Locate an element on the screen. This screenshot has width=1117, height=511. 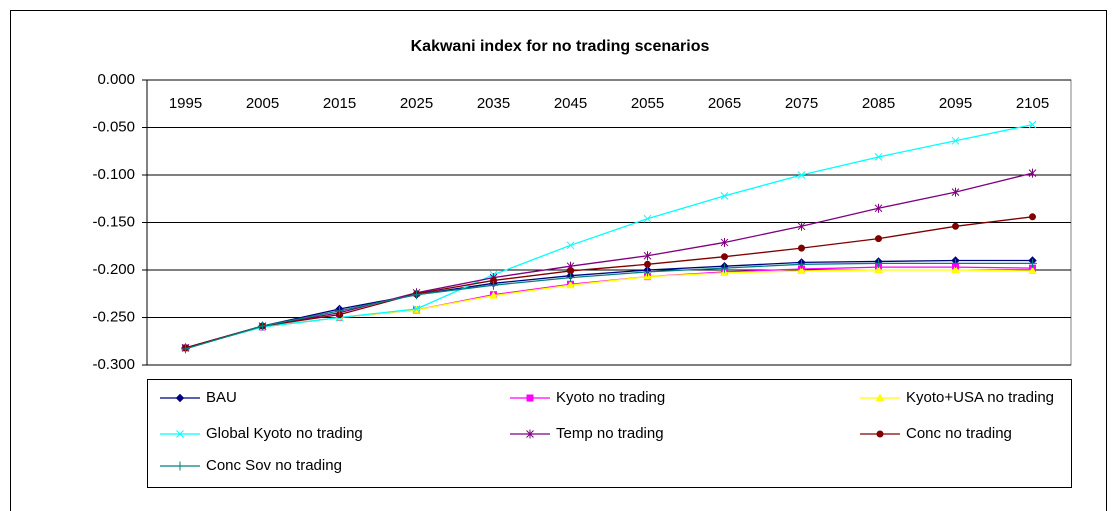
x-tick-label: 2055 is located at coordinates (647, 103).